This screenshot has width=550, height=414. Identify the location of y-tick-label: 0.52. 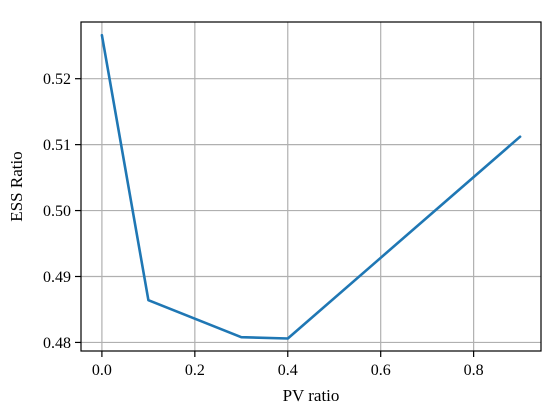
(57, 79).